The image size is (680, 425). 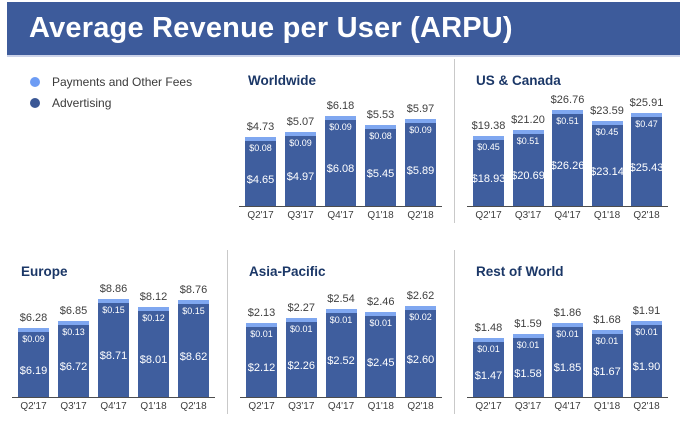 I want to click on stacked-bar: $0.01 $2.12, so click(x=261, y=360).